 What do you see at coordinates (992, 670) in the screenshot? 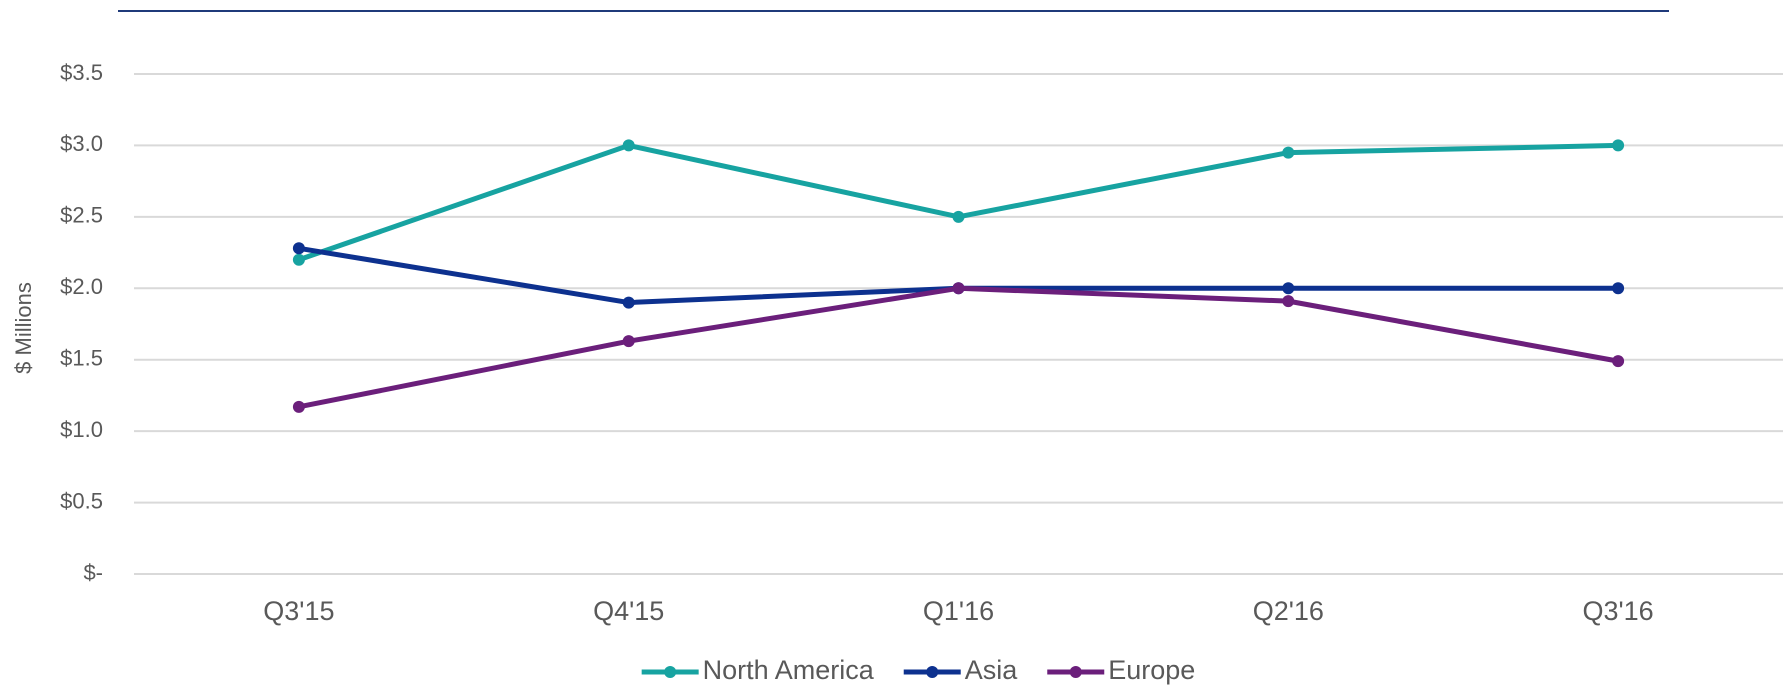
I see `legend-label: Asia` at bounding box center [992, 670].